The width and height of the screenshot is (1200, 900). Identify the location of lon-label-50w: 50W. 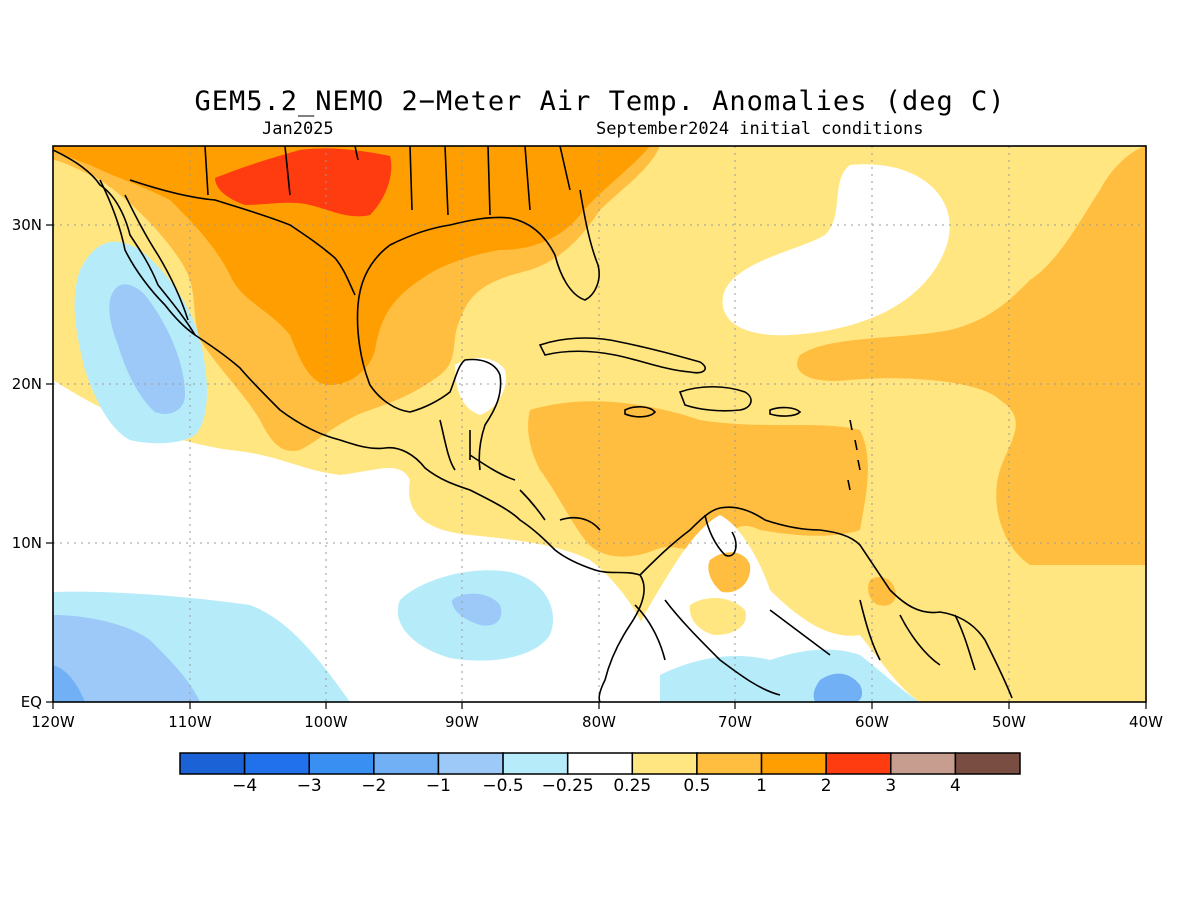
(1009, 722).